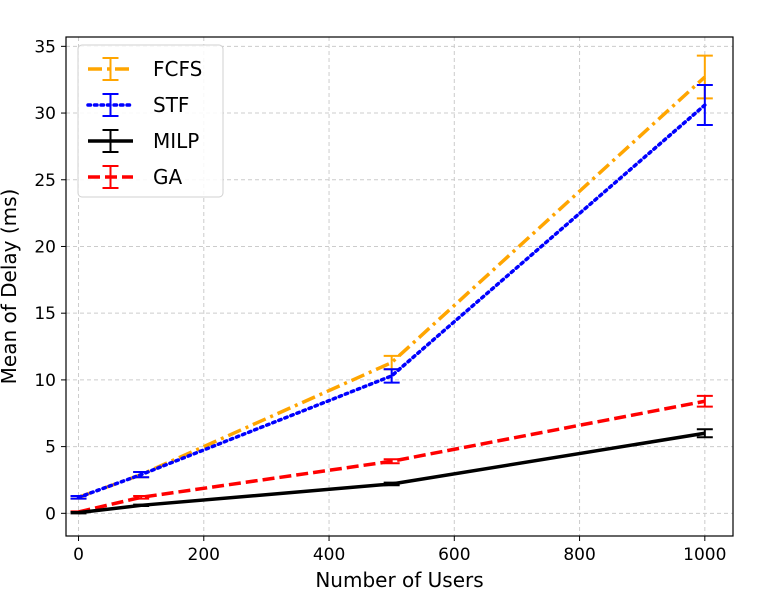 This screenshot has width=778, height=605. I want to click on x-tick-label: 600, so click(454, 555).